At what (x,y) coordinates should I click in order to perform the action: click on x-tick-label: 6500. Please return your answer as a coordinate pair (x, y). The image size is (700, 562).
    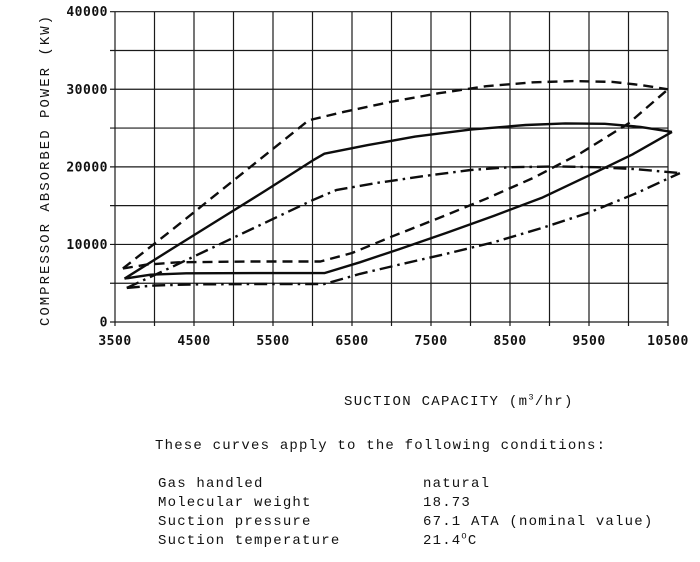
    Looking at the image, I should click on (351, 341).